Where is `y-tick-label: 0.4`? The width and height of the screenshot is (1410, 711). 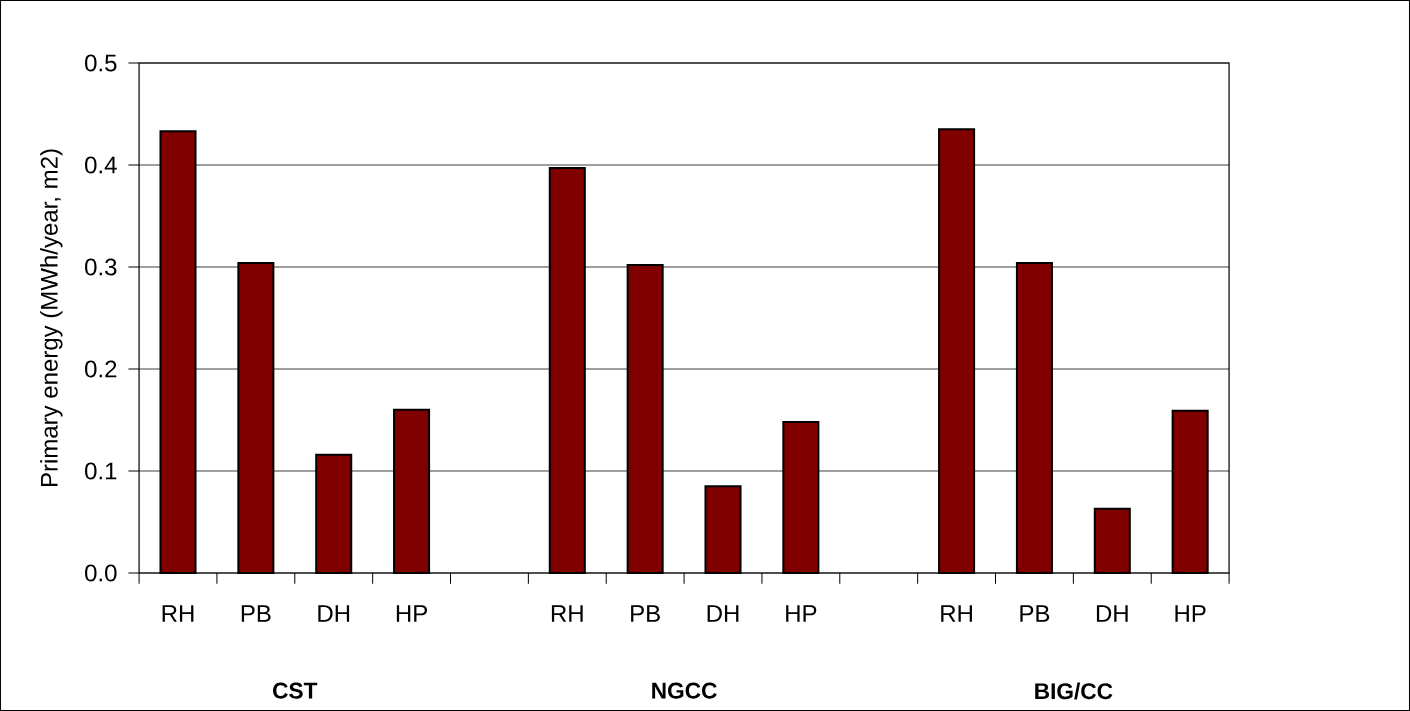
y-tick-label: 0.4 is located at coordinates (101, 165).